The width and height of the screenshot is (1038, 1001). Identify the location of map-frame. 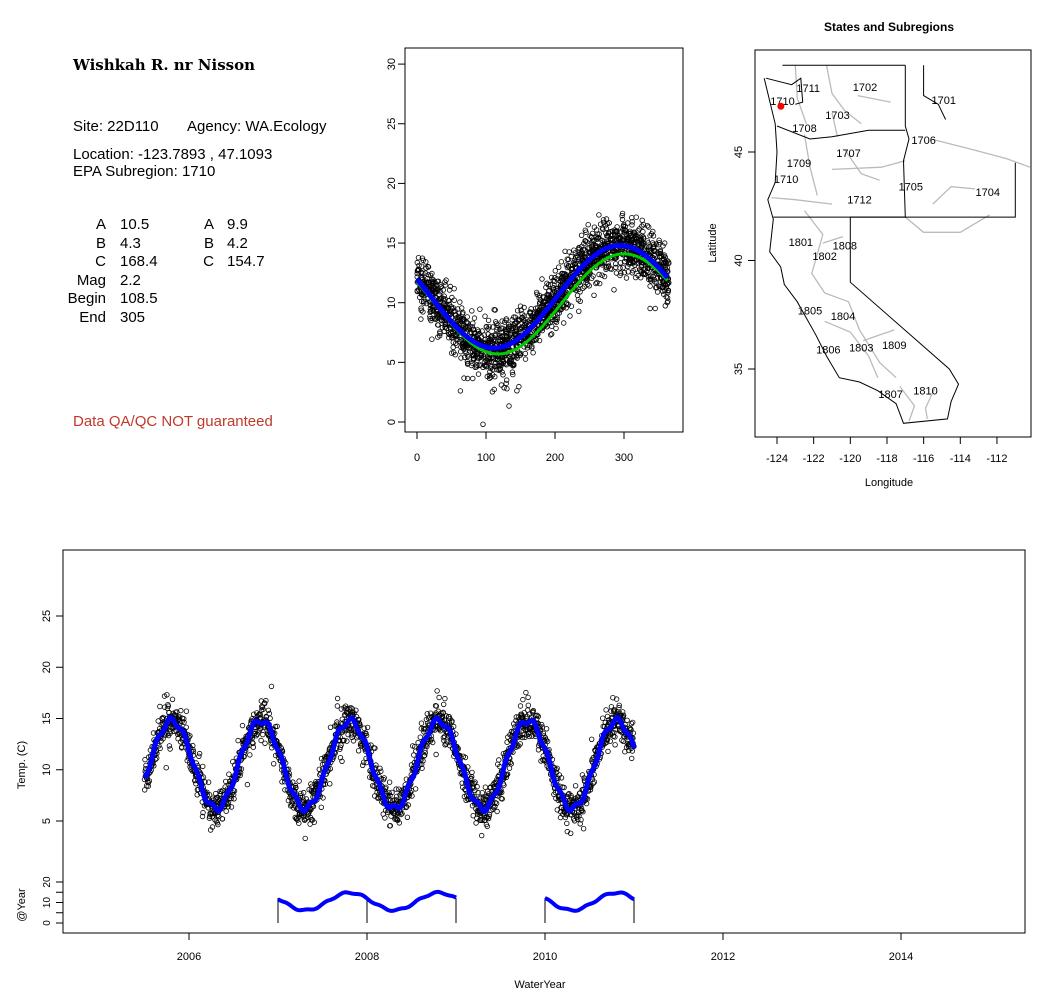
(893, 243).